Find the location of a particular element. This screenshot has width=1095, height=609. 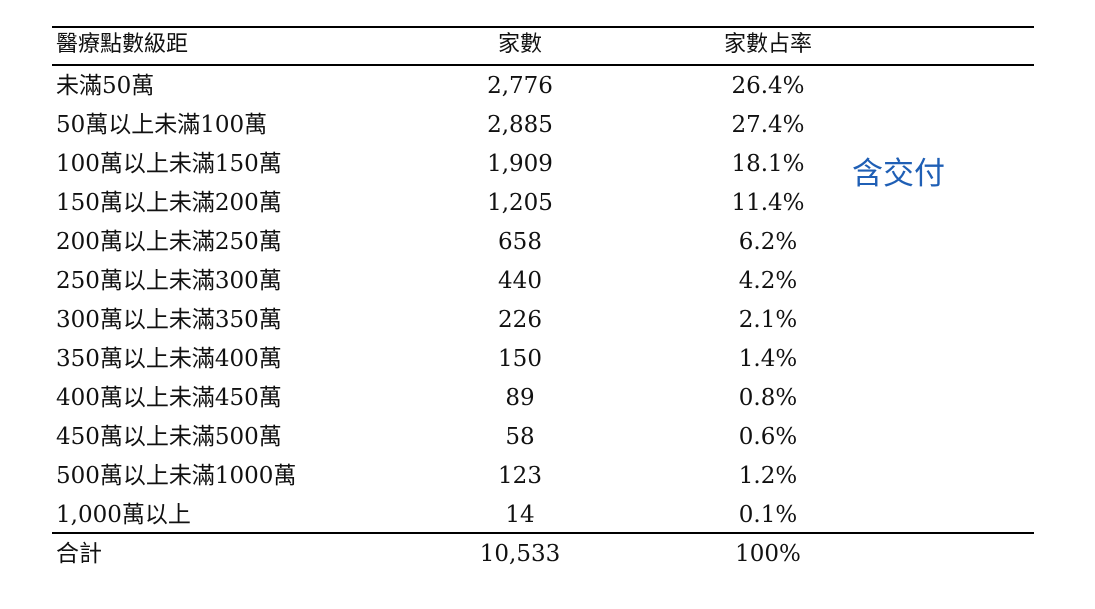

header-count: 家數 is located at coordinates (519, 44).